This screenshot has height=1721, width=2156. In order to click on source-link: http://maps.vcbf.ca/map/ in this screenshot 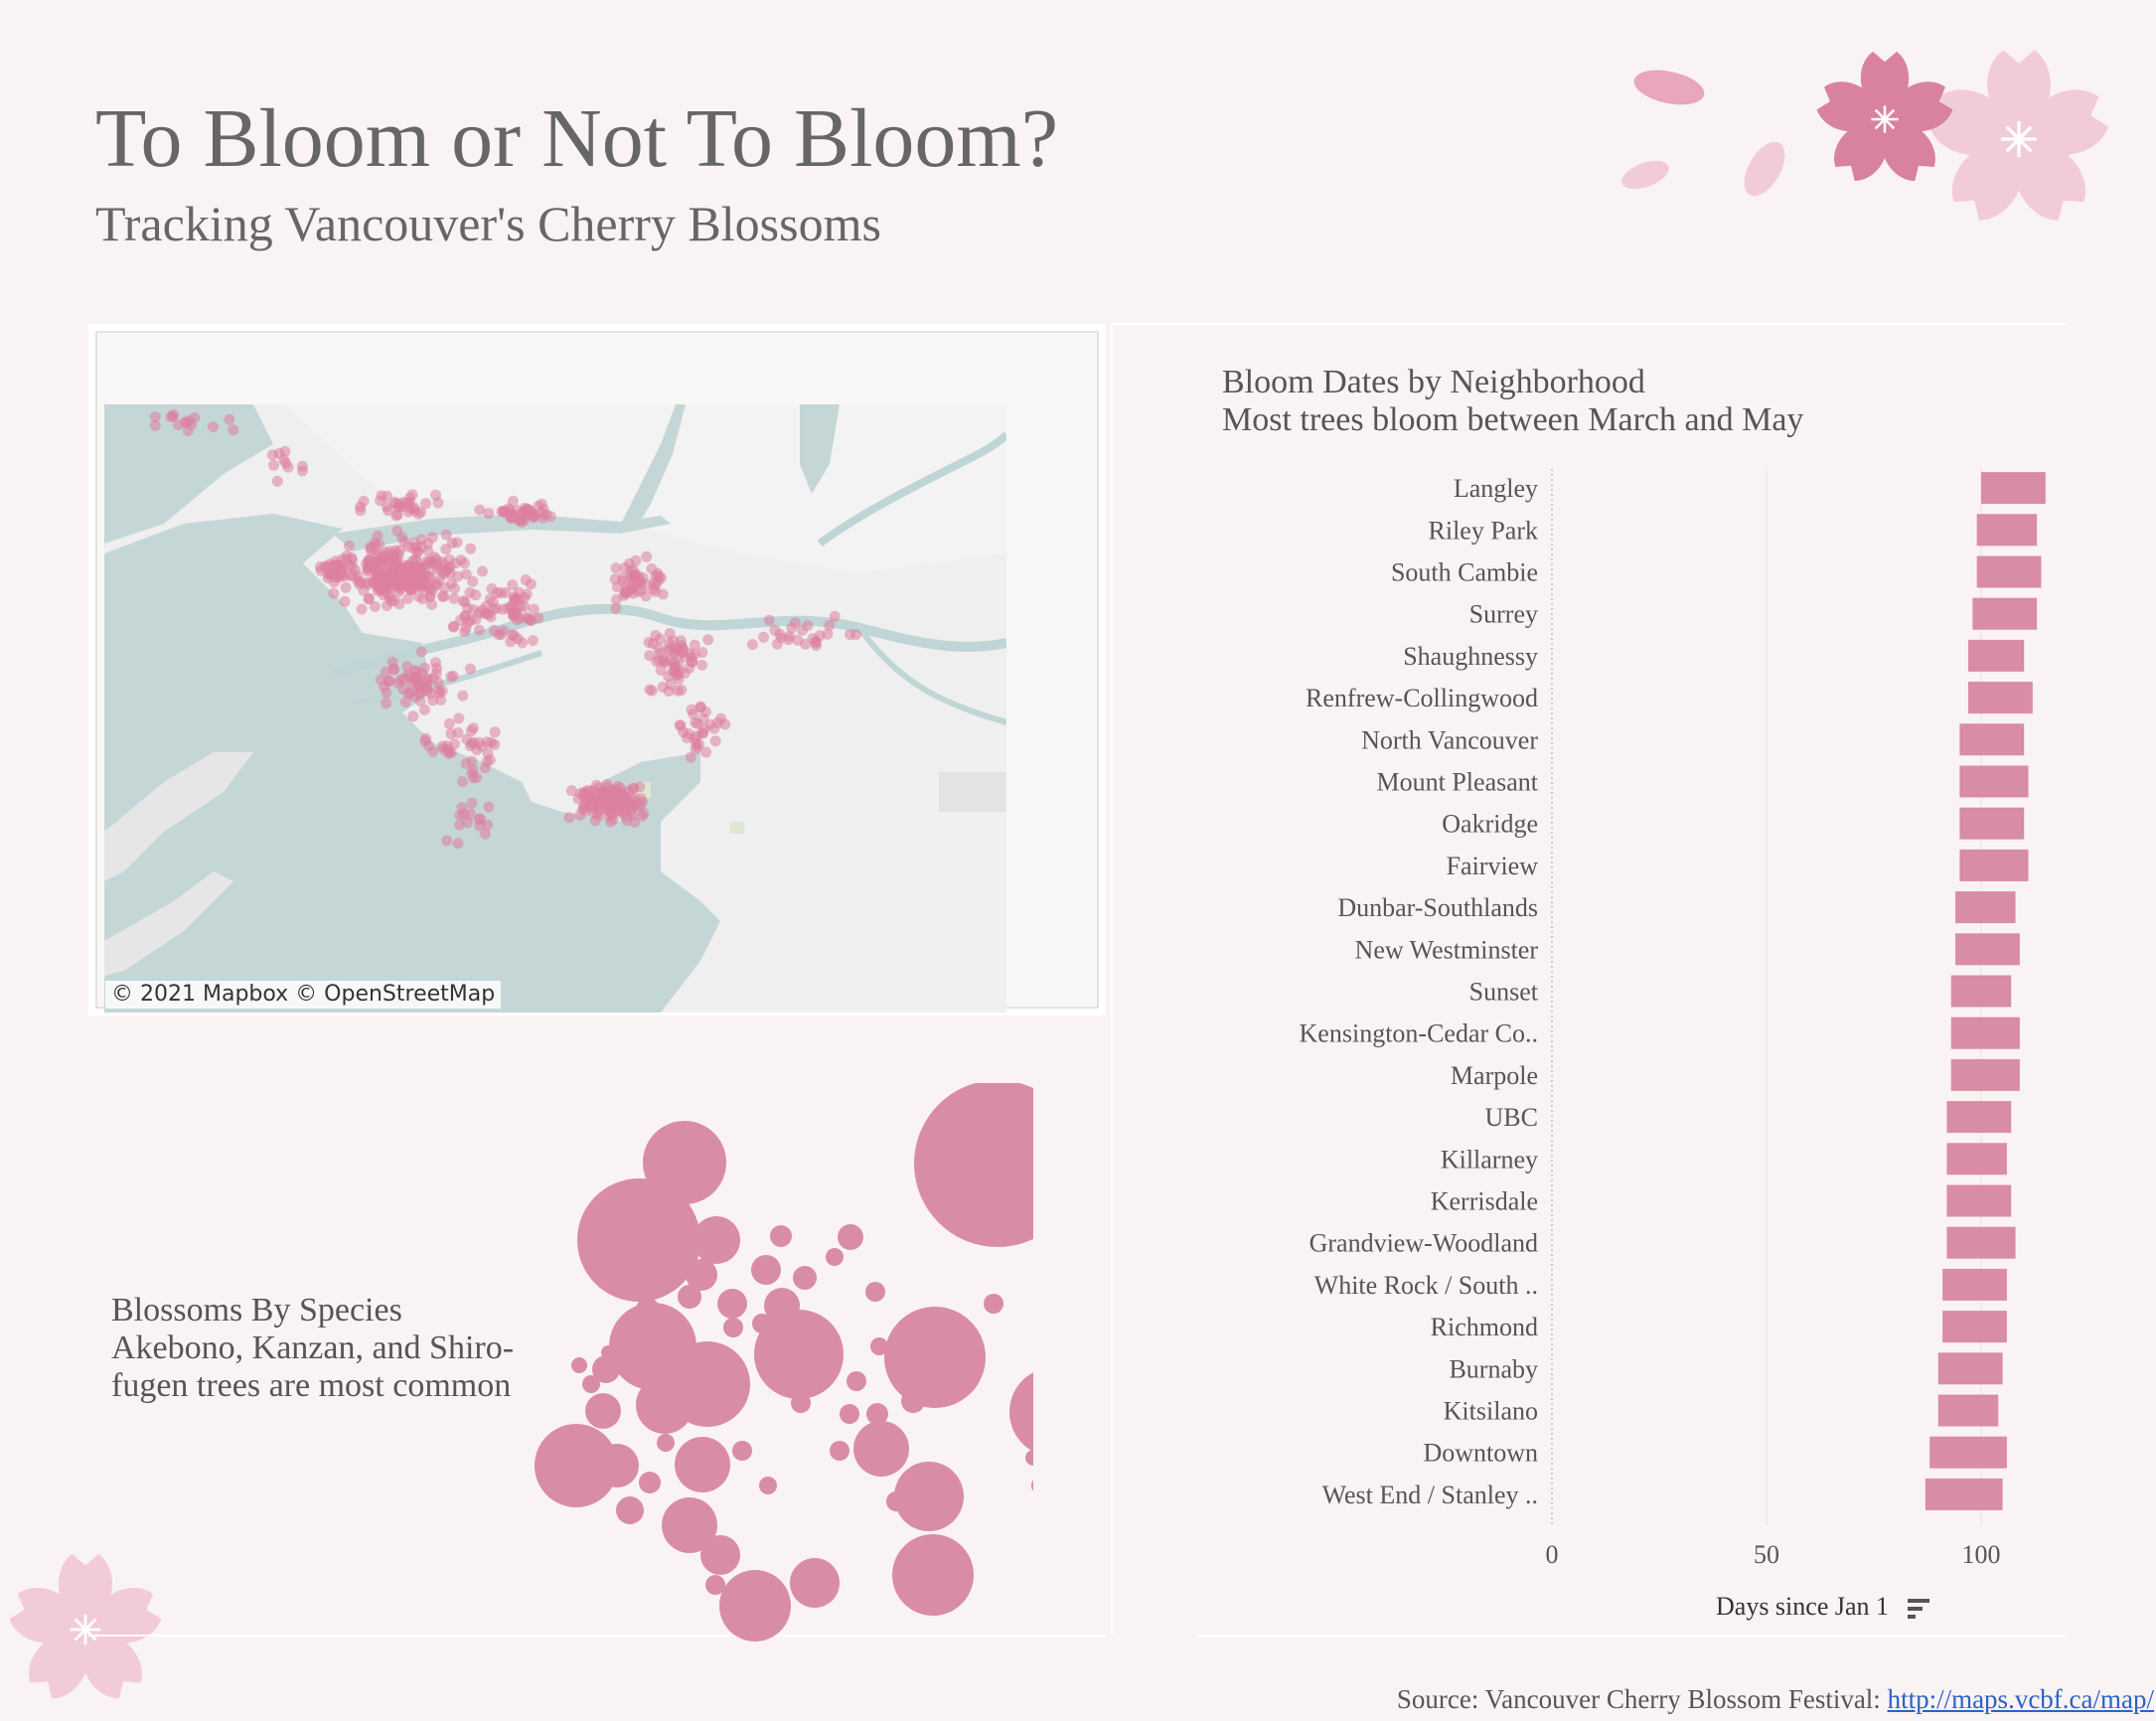, I will do `click(2021, 1699)`.